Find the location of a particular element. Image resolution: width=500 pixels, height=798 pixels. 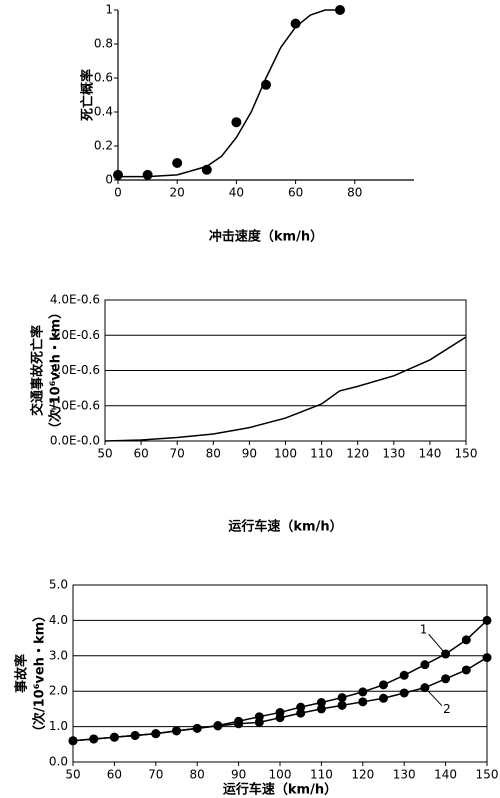

y-tick-label: 0.2 is located at coordinates (103, 146).